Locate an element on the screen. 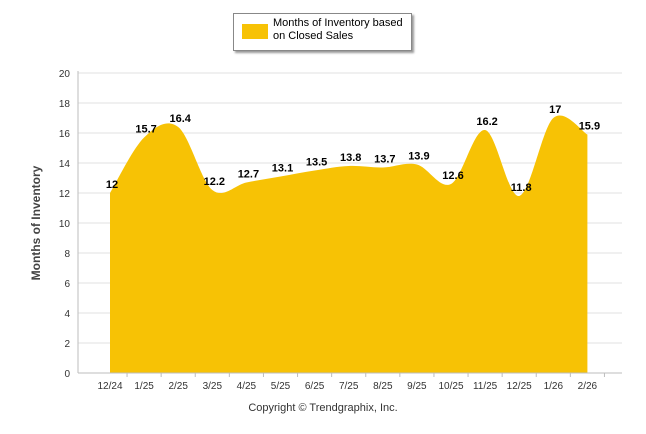 The width and height of the screenshot is (646, 434). data-label: 11.8 is located at coordinates (521, 188).